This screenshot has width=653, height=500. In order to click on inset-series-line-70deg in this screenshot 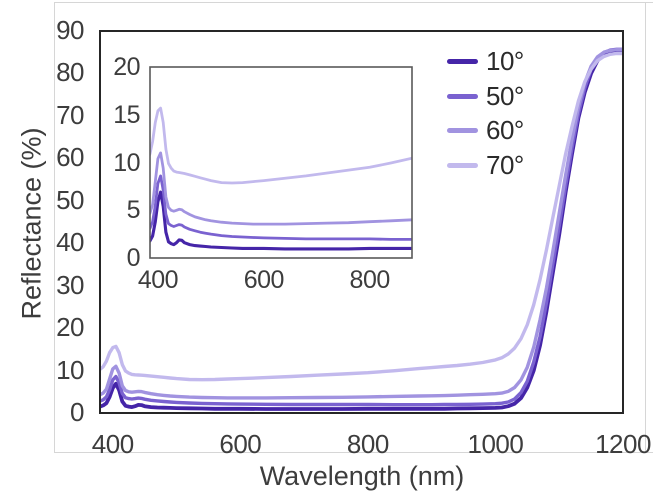, I will do `click(281, 145)`.